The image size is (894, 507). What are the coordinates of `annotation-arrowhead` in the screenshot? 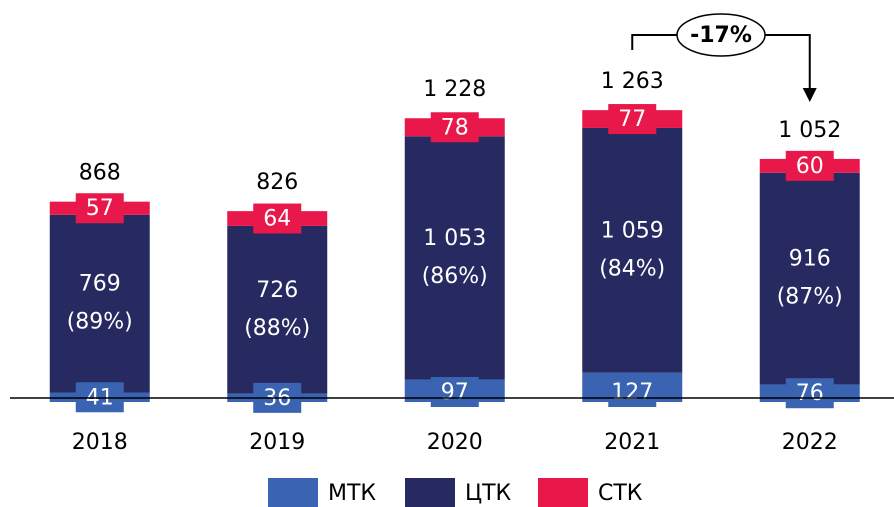 It's located at (809, 95).